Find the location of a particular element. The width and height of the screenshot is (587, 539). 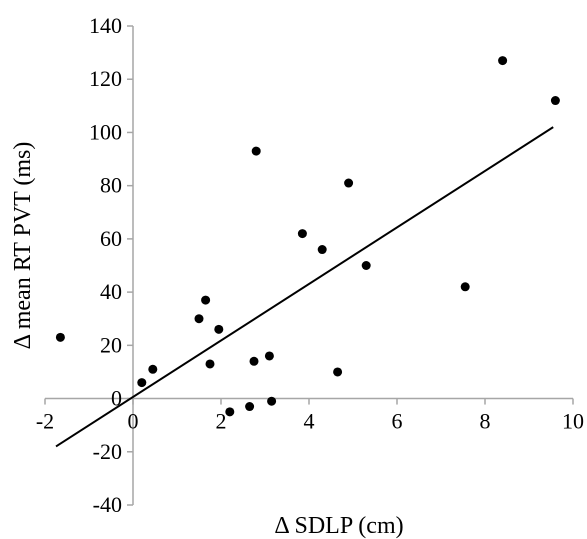

y-tick-label: -40 is located at coordinates (107, 504).